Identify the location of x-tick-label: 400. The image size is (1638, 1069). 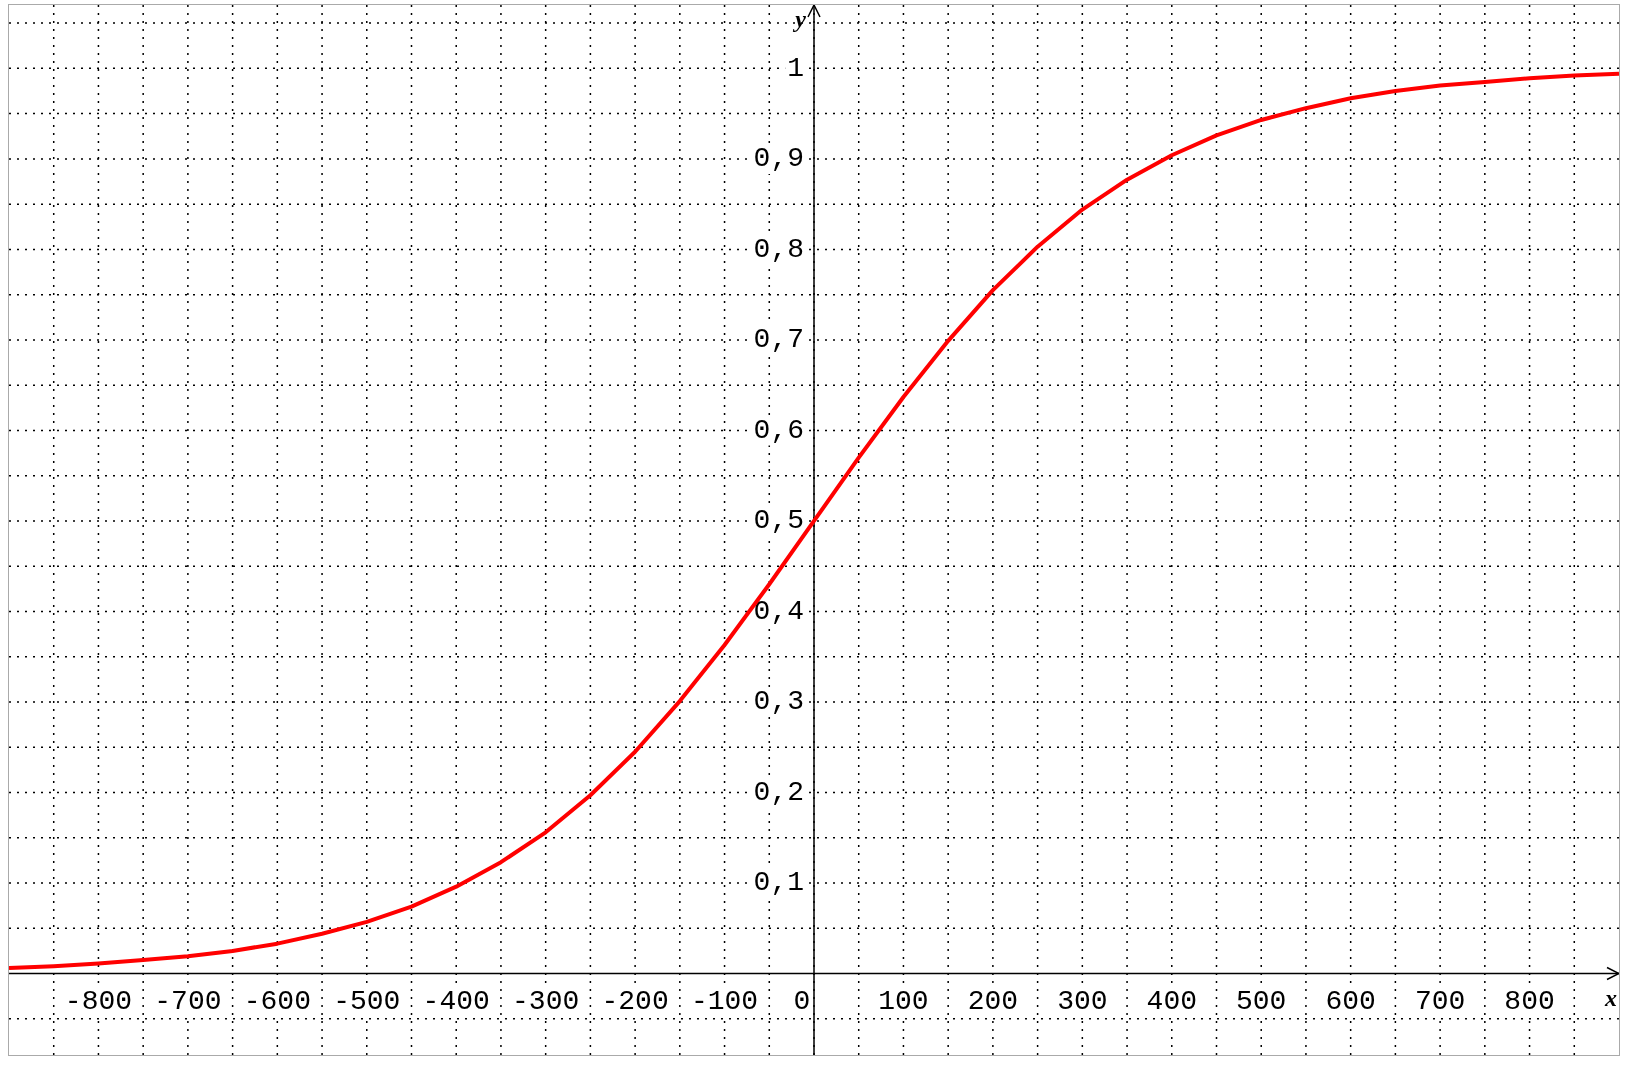
(1171, 1001).